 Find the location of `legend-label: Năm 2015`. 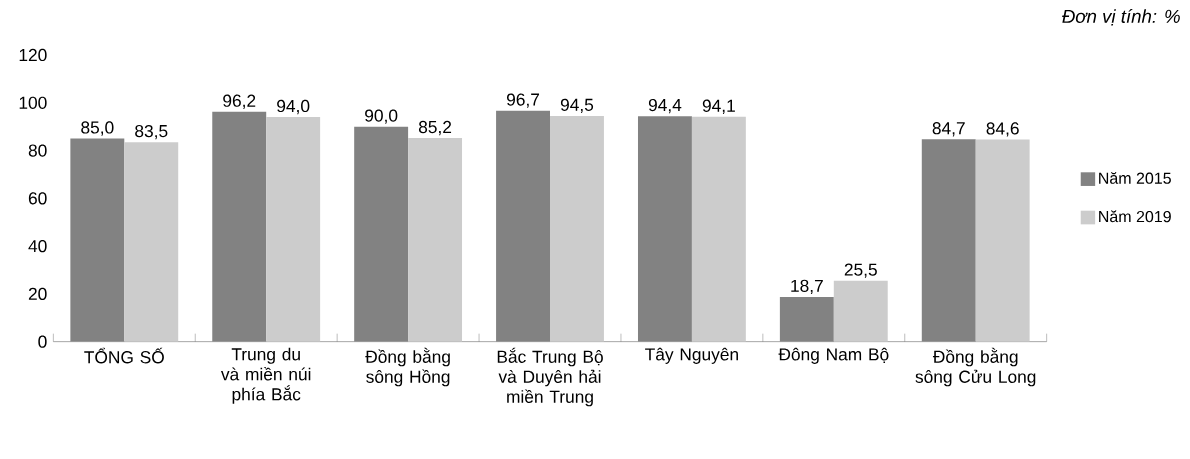

legend-label: Năm 2015 is located at coordinates (1135, 177).